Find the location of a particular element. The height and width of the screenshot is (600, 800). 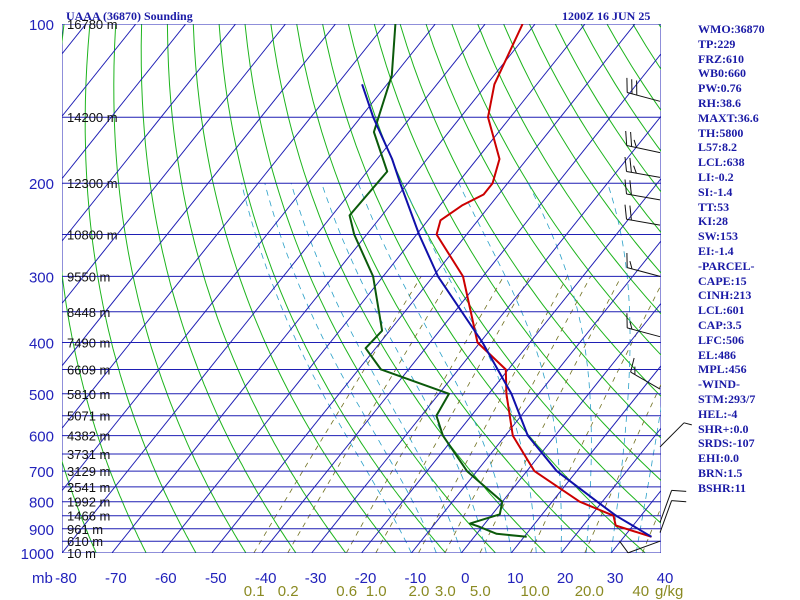

index-item: RH:38.6 is located at coordinates (719, 102).